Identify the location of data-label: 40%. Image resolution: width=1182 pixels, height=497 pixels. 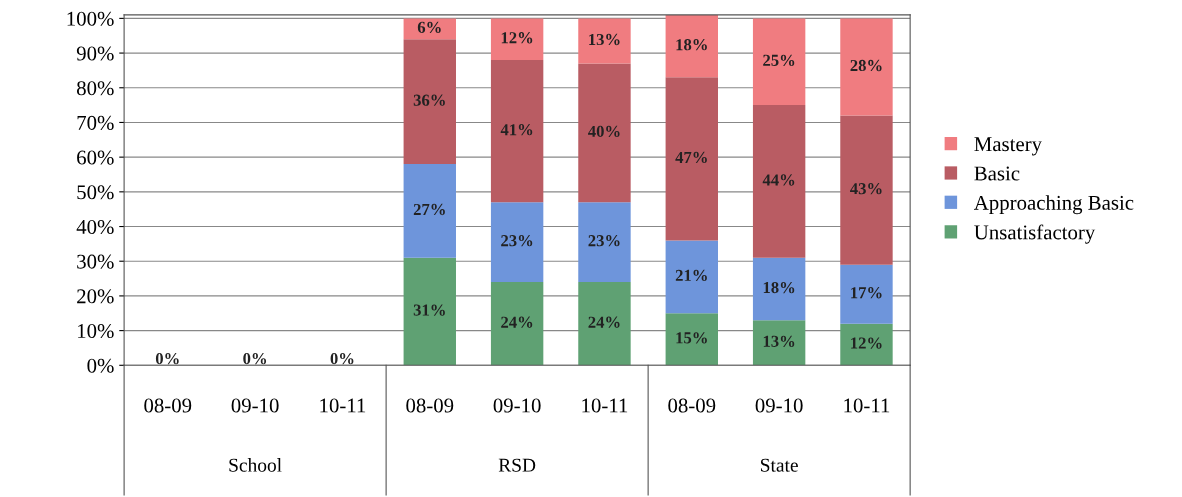
(604, 131).